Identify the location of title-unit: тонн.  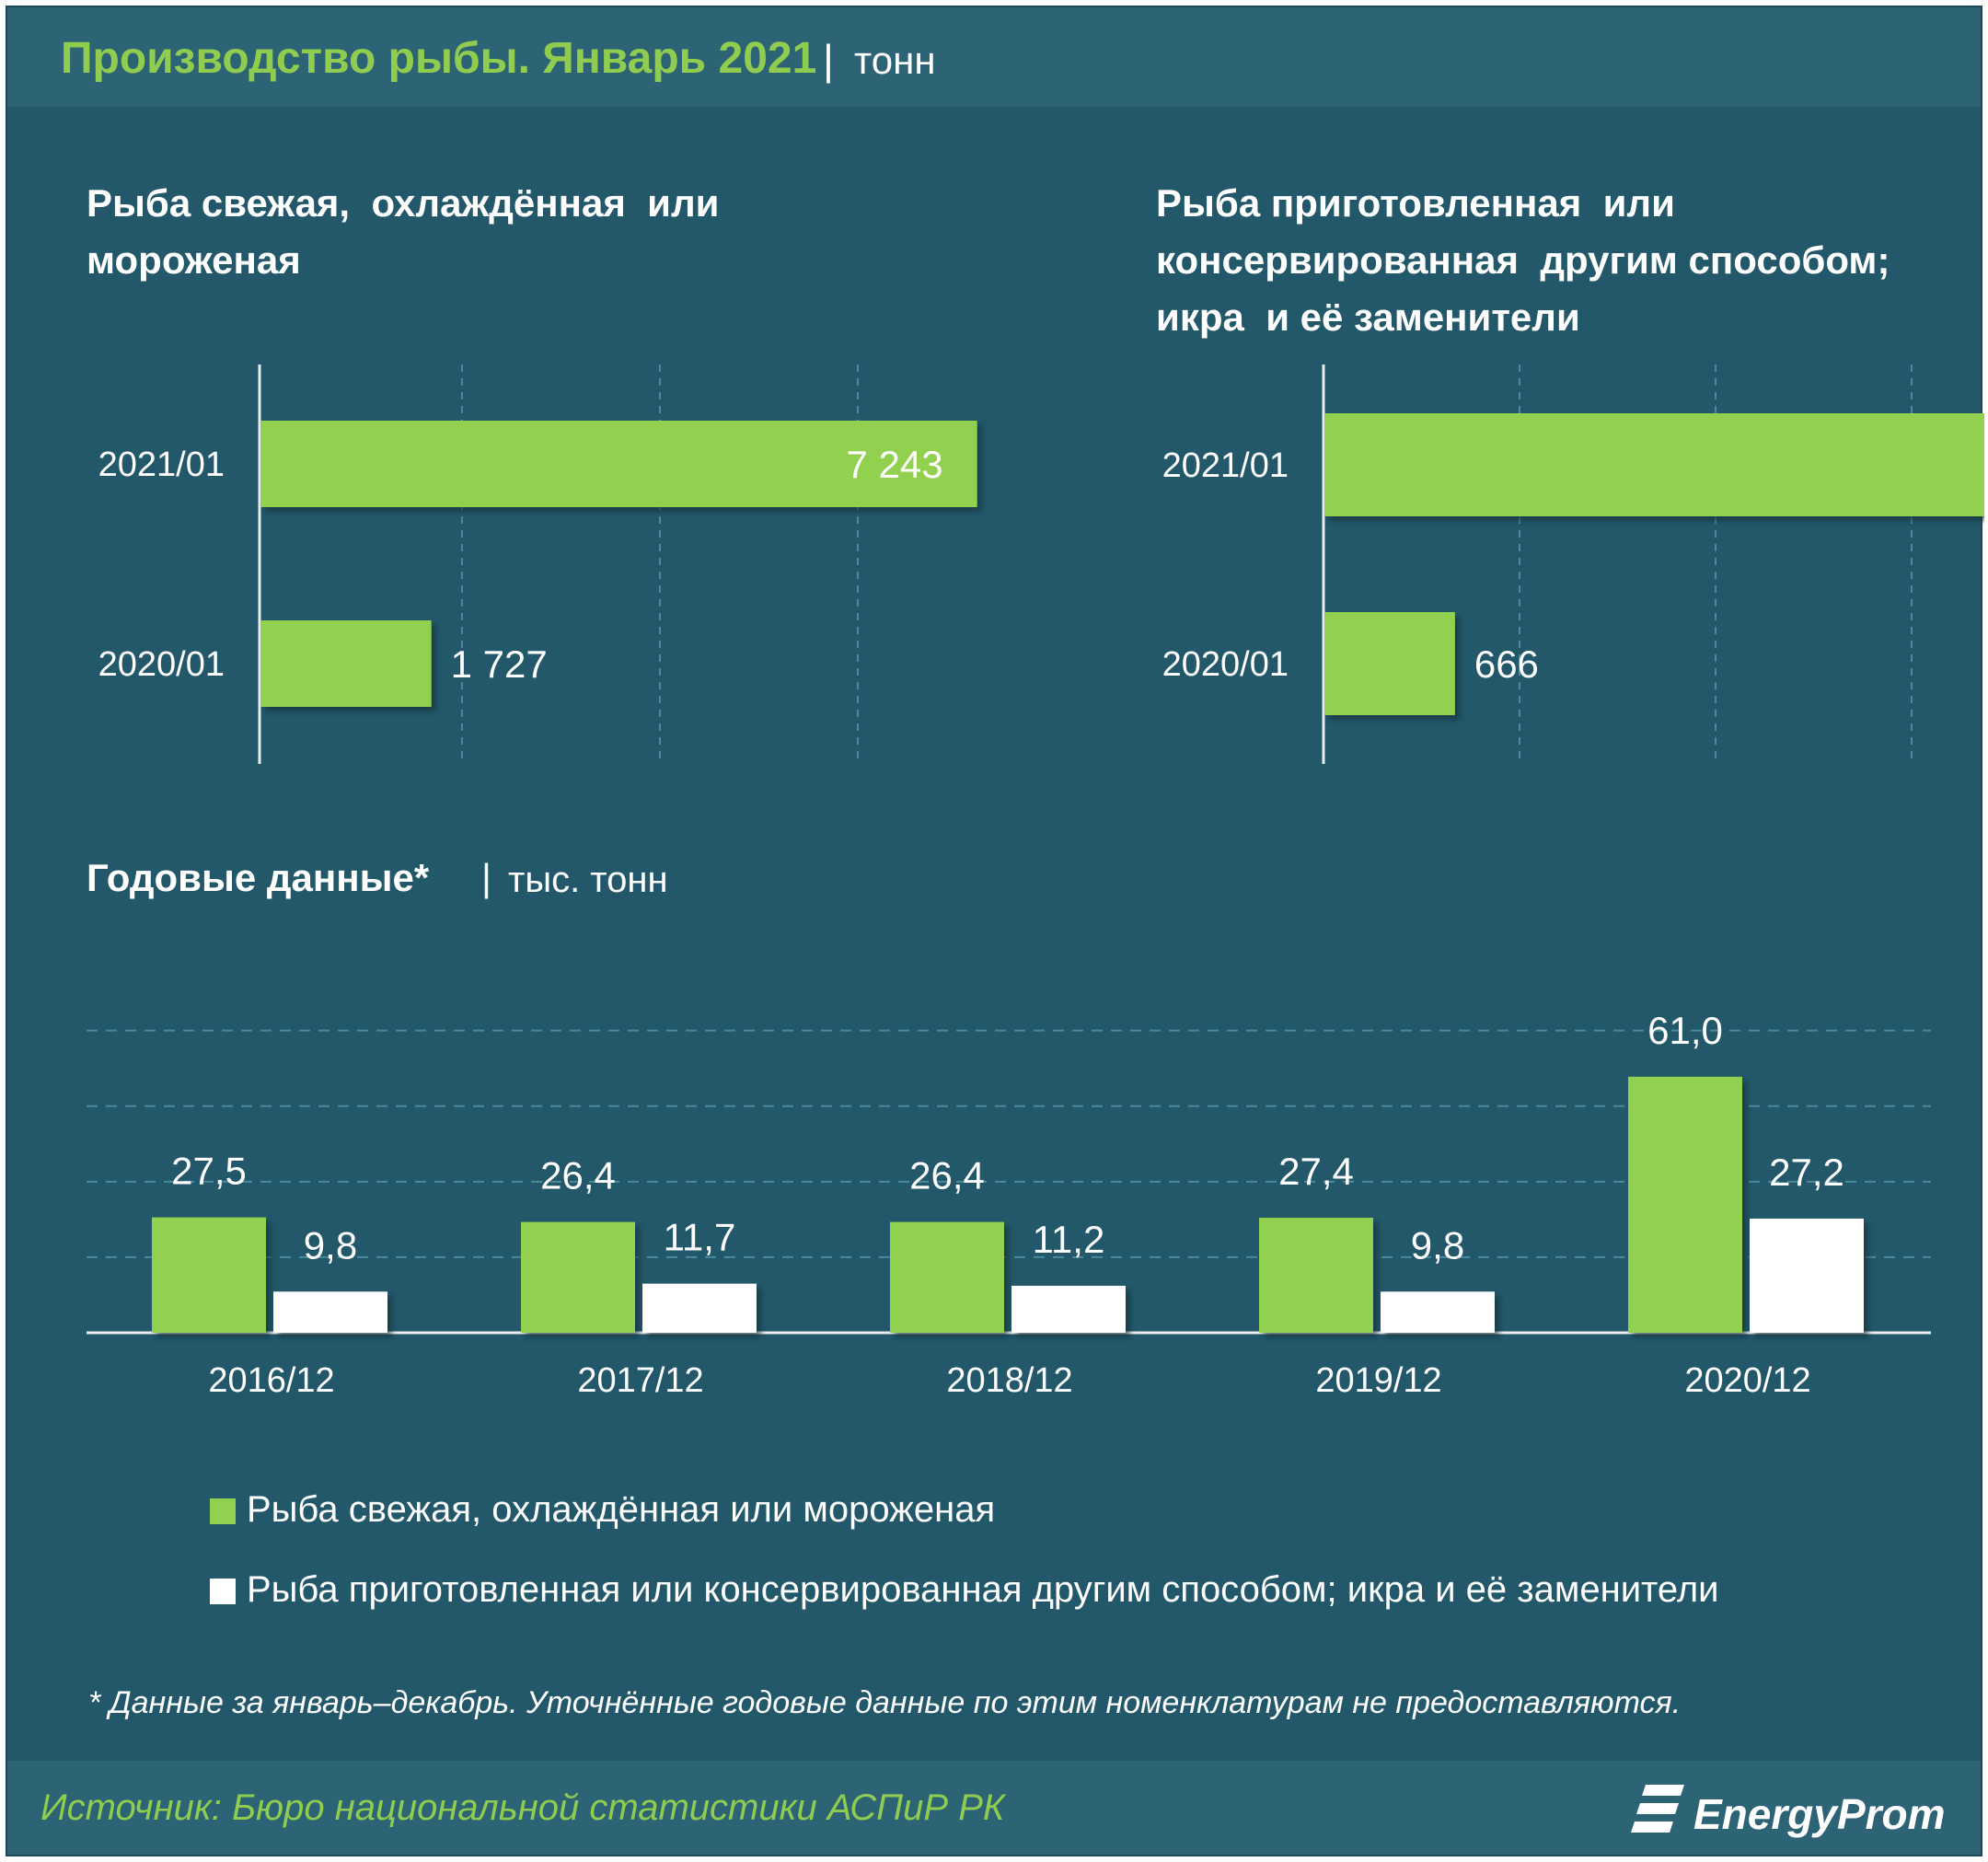
(895, 60).